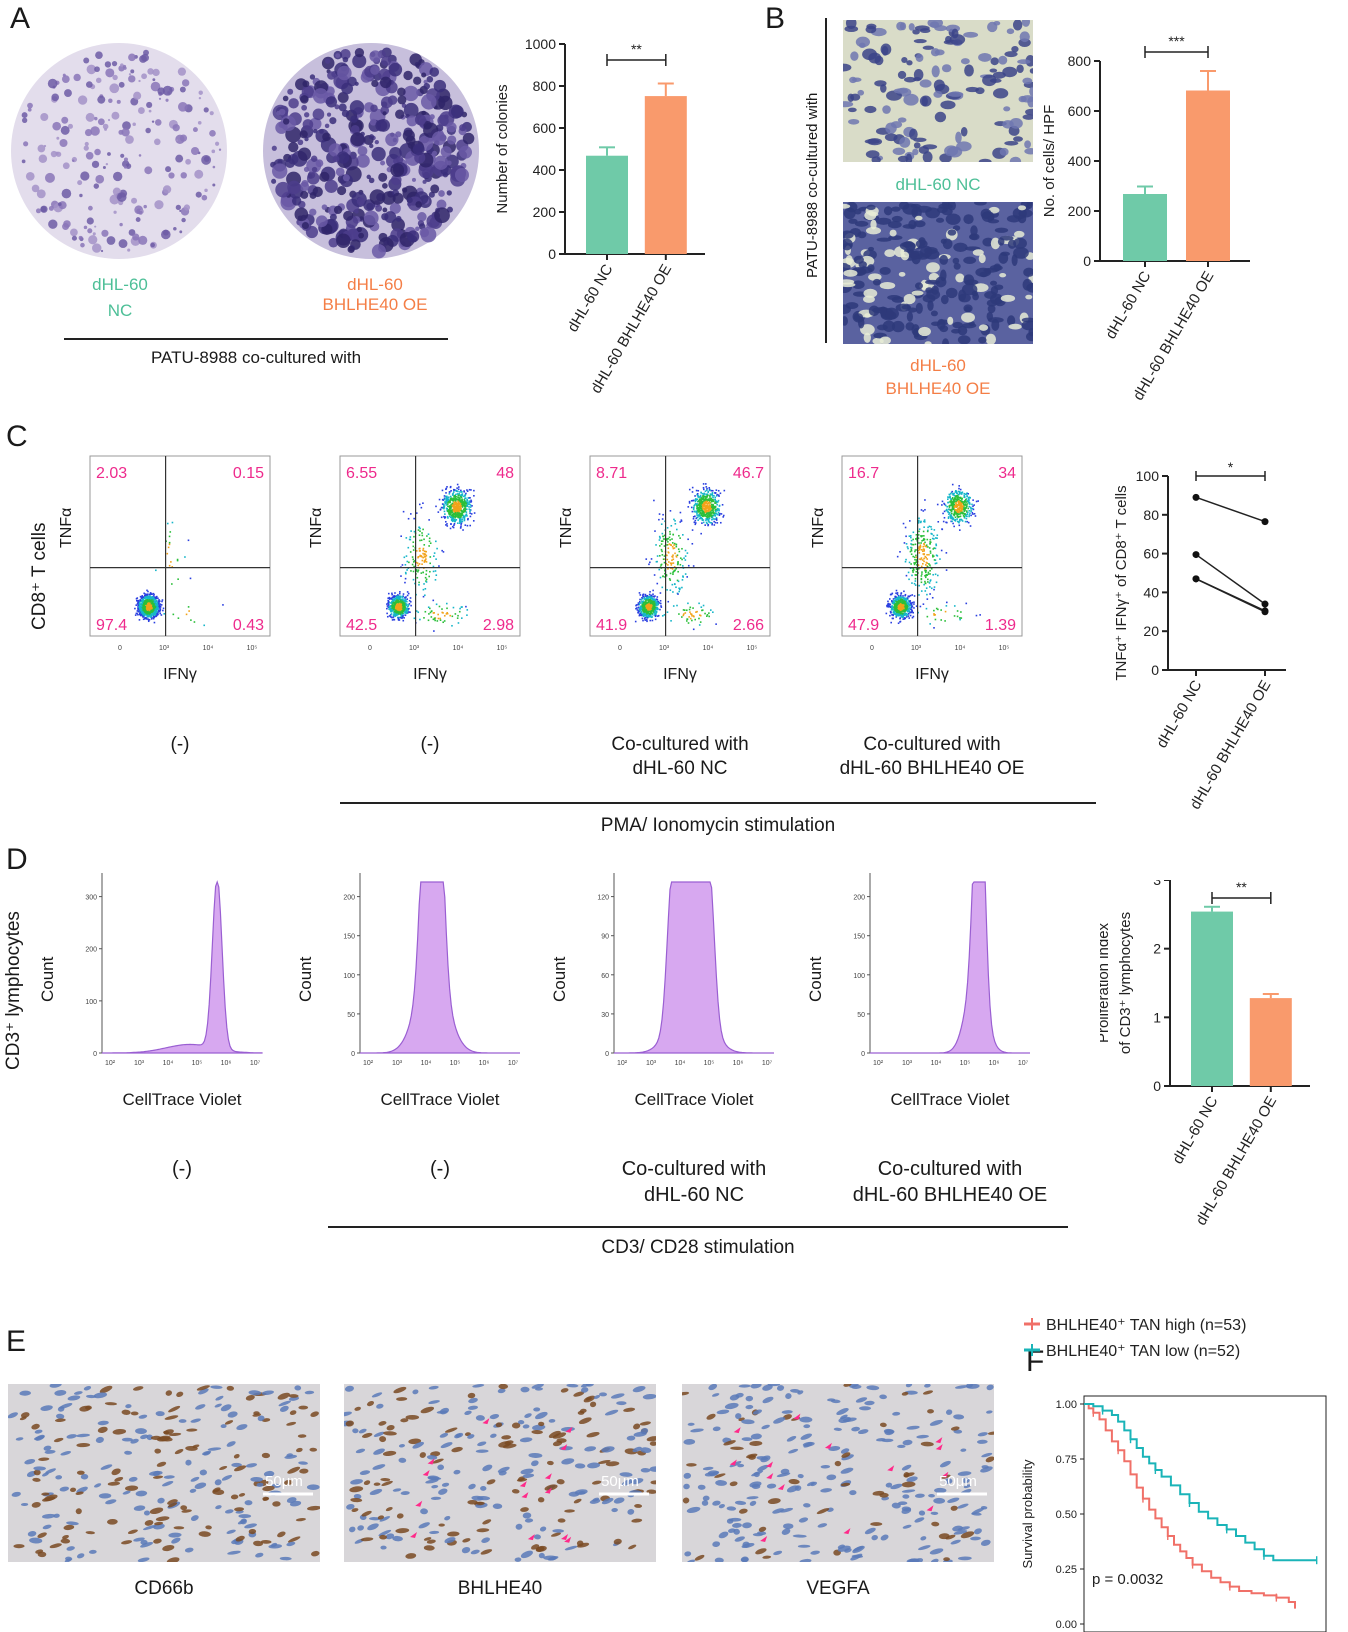  Describe the element at coordinates (607, 204) in the screenshot. I see `bar` at that location.